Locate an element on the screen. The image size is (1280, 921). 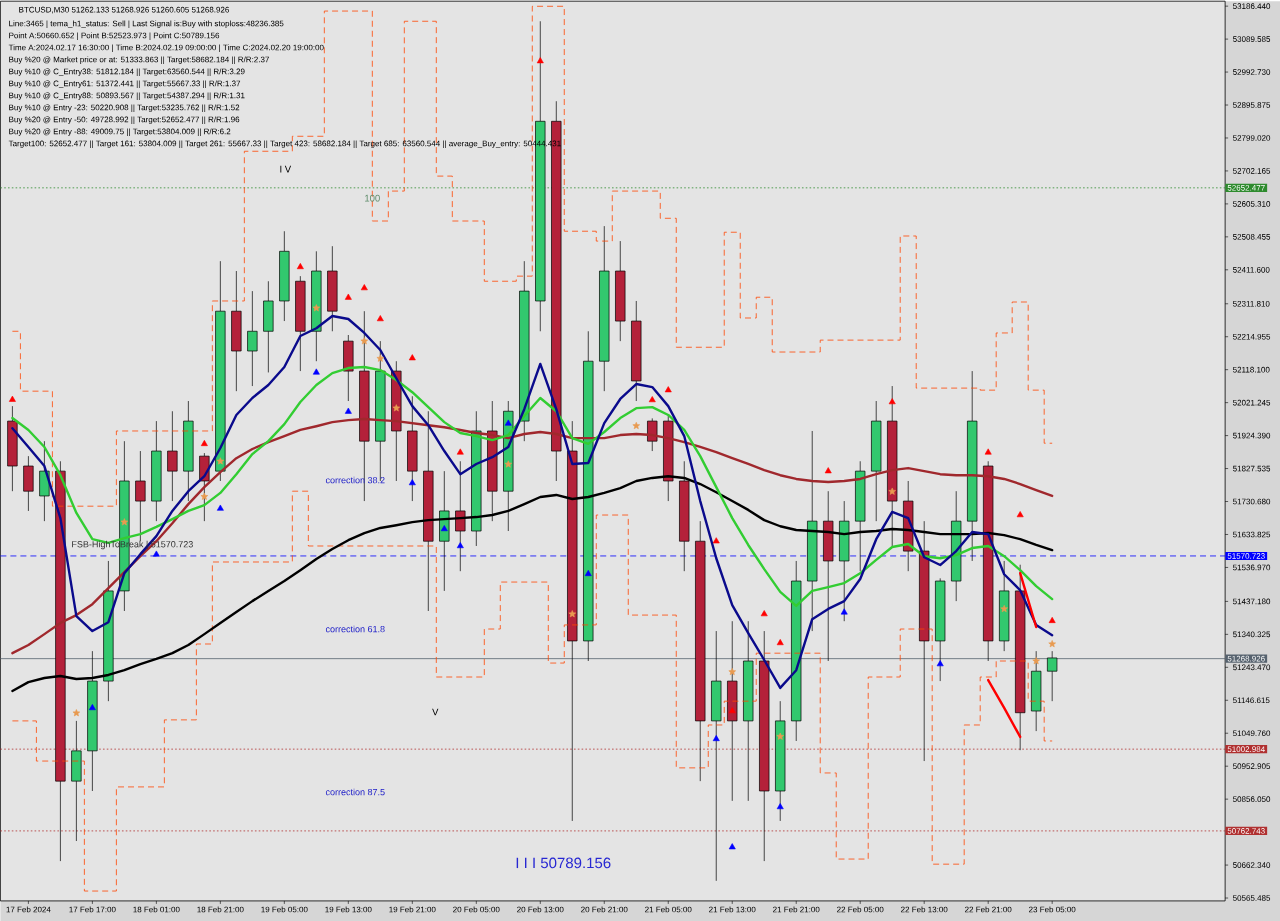
y-tick-label: 52311.810 is located at coordinates (1251, 303).